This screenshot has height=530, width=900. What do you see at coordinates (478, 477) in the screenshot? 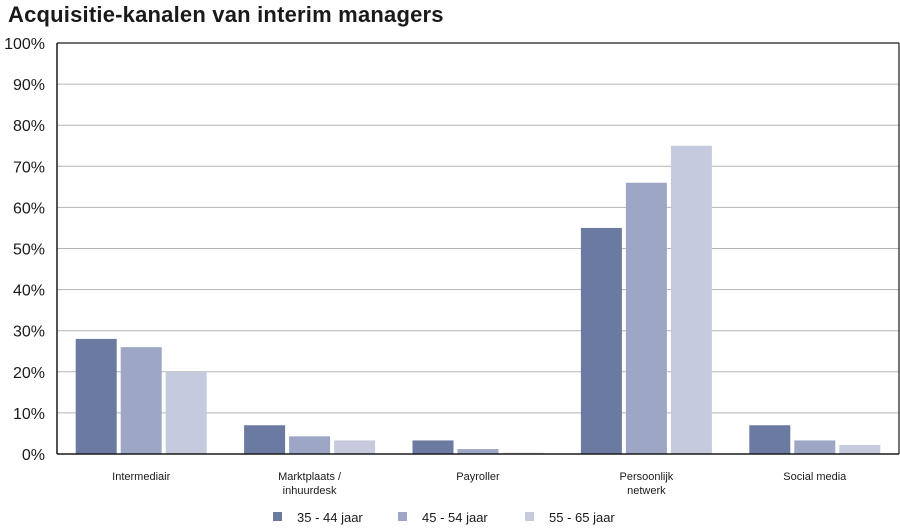
I see `x-category-label: Payroller` at bounding box center [478, 477].